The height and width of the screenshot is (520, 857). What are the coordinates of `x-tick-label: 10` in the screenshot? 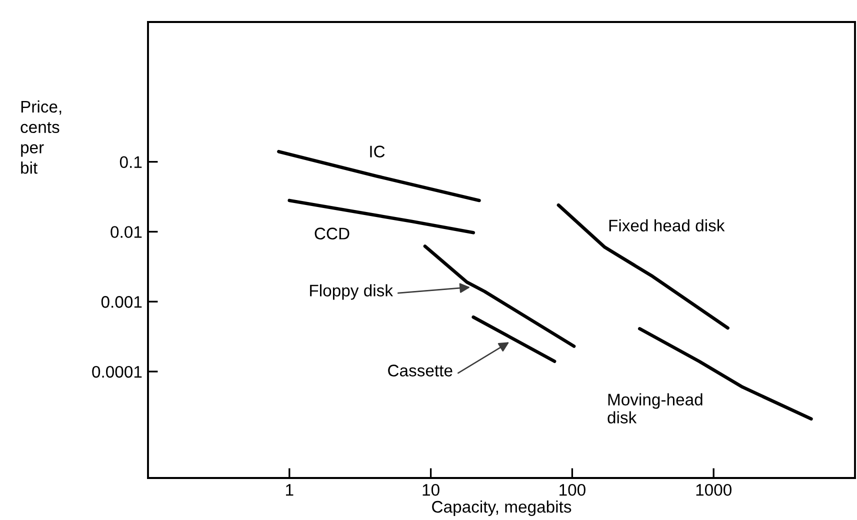 It's located at (431, 490).